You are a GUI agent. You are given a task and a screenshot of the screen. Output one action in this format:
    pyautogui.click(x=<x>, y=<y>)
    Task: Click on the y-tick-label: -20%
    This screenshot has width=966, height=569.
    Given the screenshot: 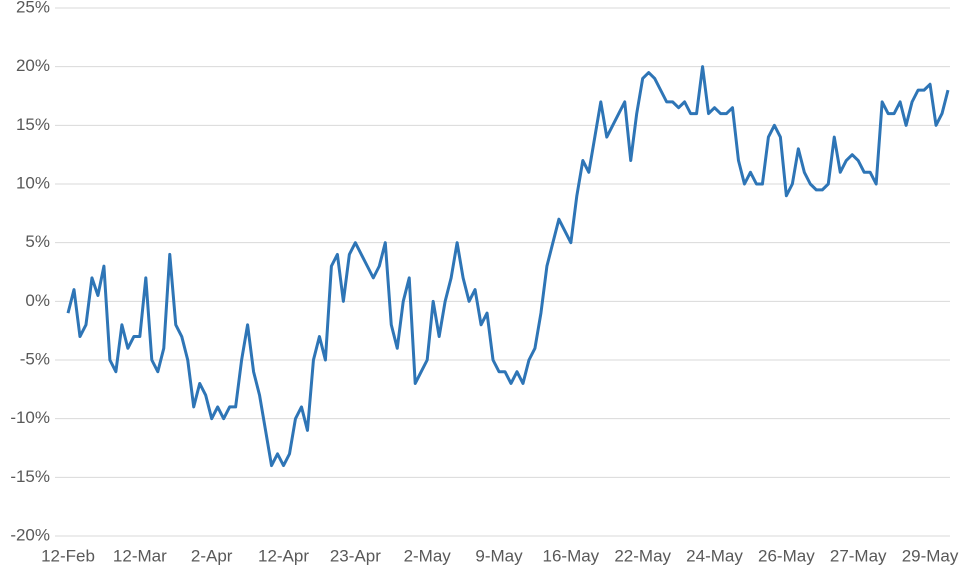 What is the action you would take?
    pyautogui.click(x=30, y=534)
    